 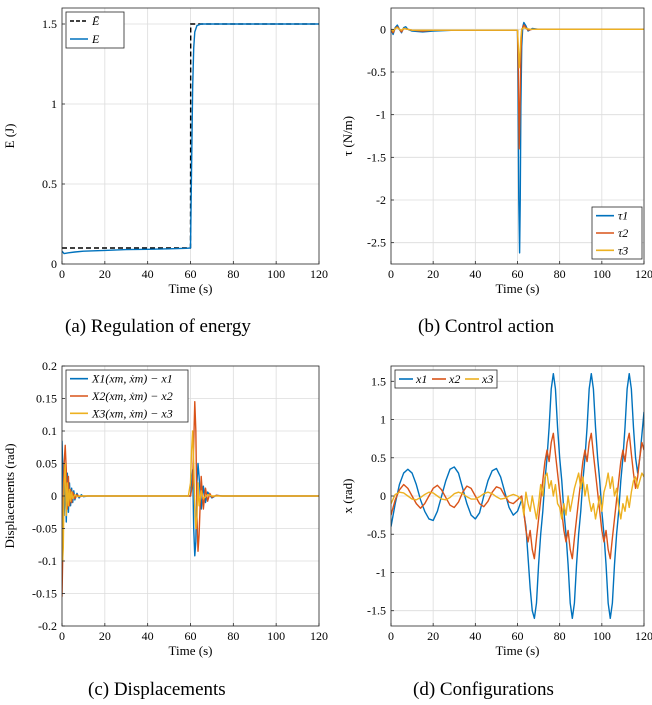 I want to click on legend-label: Ē, so click(x=95, y=21).